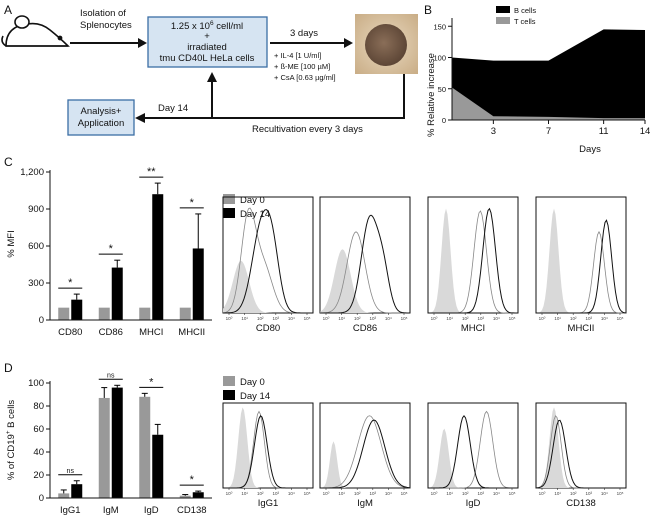  Describe the element at coordinates (173, 108) in the screenshot. I see `day14-label: Day 14` at that location.